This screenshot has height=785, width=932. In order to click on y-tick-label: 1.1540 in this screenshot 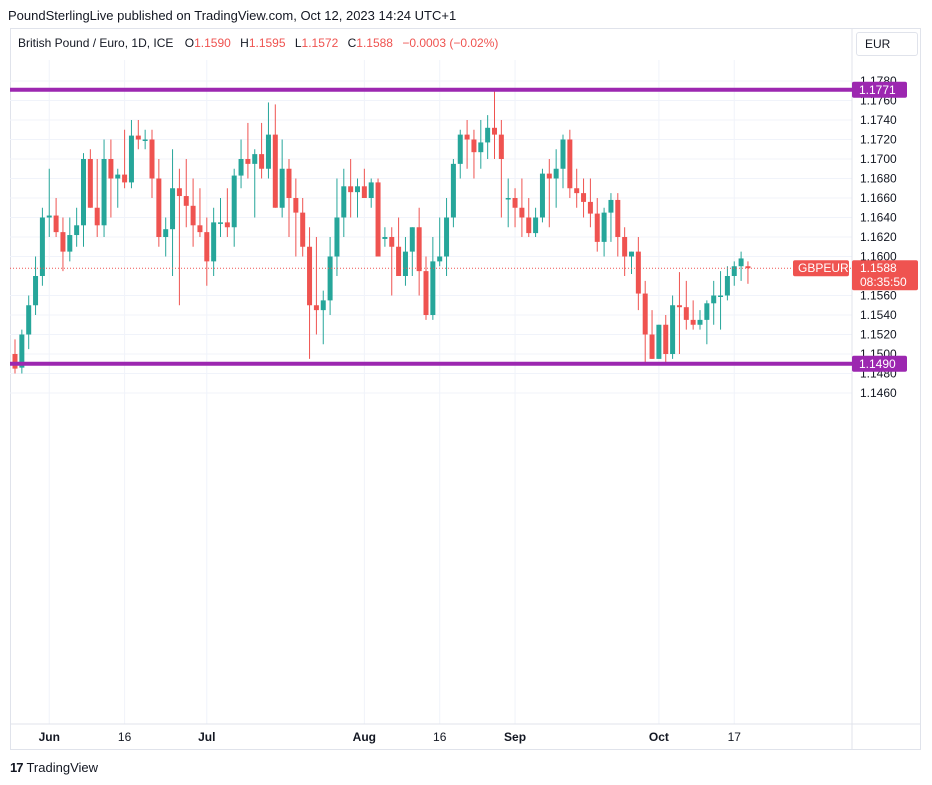, I will do `click(878, 315)`.